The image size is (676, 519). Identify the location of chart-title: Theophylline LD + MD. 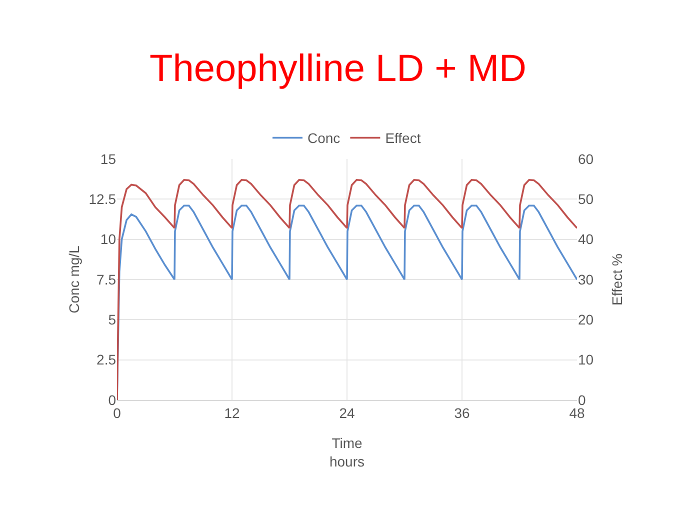
(338, 69).